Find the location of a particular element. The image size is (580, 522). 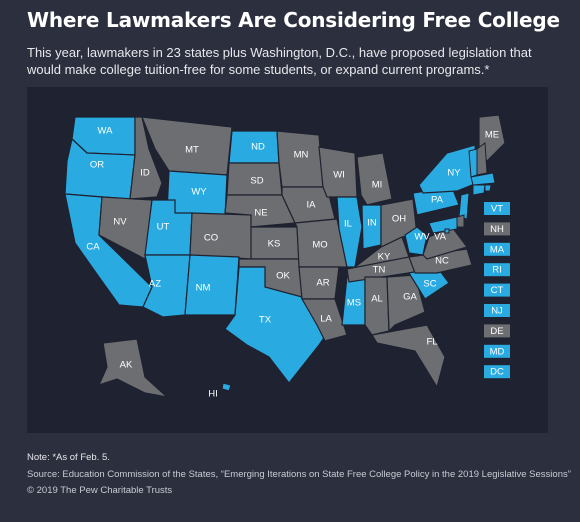

state-label-sd: SD is located at coordinates (256, 181).